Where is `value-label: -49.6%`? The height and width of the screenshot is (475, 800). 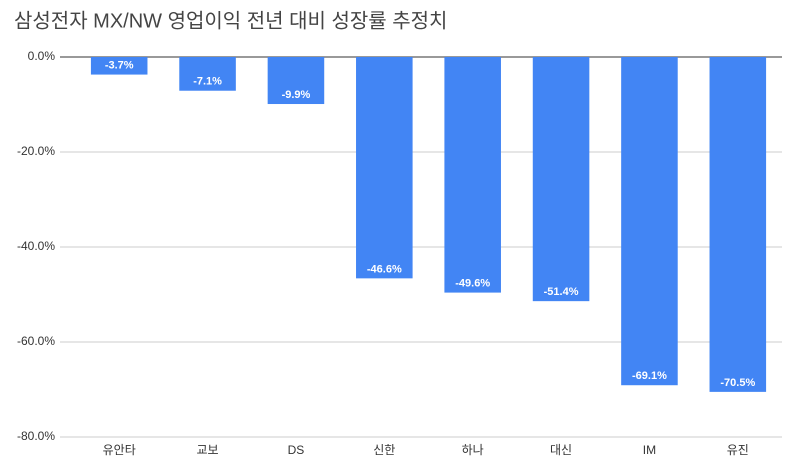 value-label: -49.6% is located at coordinates (472, 284).